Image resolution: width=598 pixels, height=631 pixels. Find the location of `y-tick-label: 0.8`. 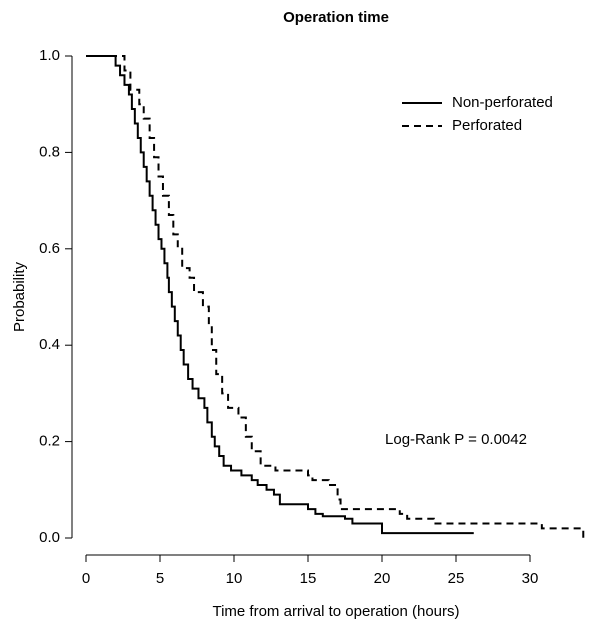

y-tick-label: 0.8 is located at coordinates (49, 151).